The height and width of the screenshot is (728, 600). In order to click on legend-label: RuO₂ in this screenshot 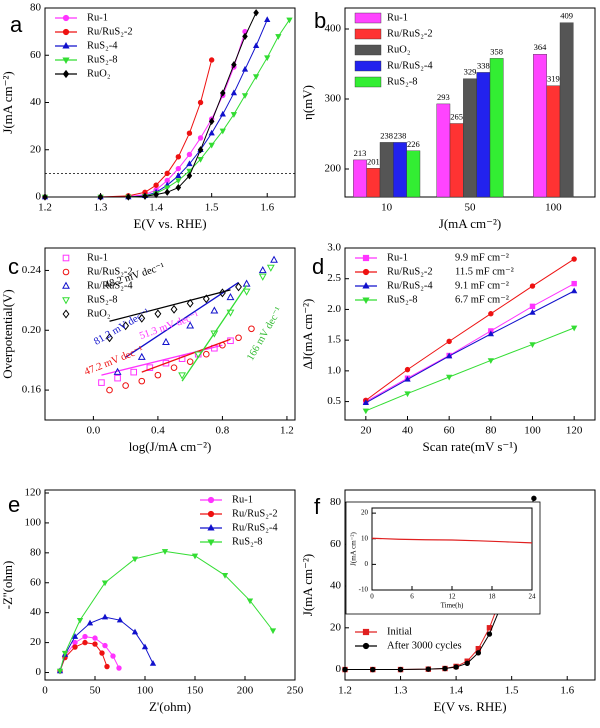, I will do `click(399, 49)`.